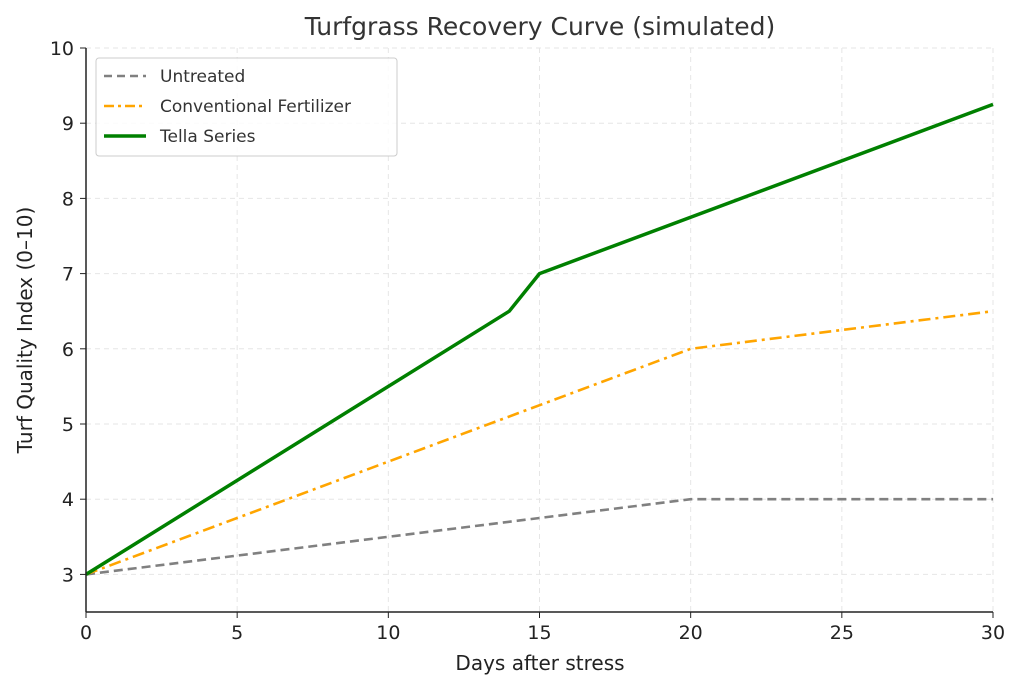 The height and width of the screenshot is (691, 1024). What do you see at coordinates (539, 663) in the screenshot?
I see `x-axis-label: Days after stress` at bounding box center [539, 663].